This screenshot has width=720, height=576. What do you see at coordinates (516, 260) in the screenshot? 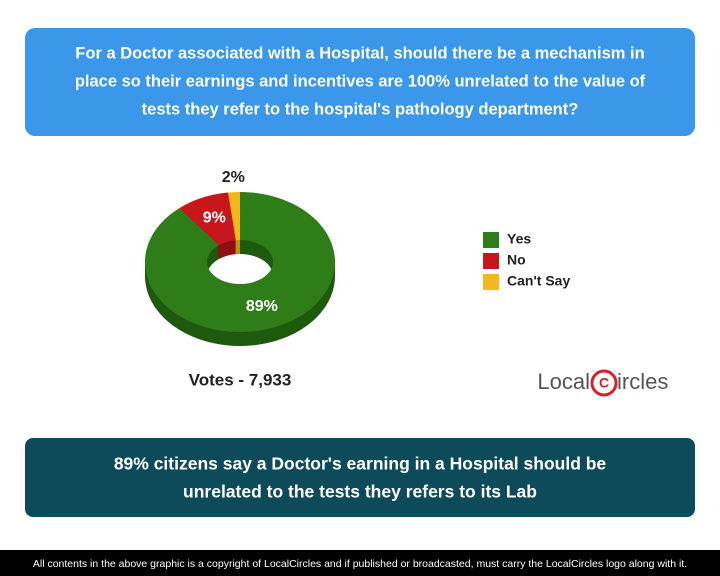
I see `legend-label: No` at bounding box center [516, 260].